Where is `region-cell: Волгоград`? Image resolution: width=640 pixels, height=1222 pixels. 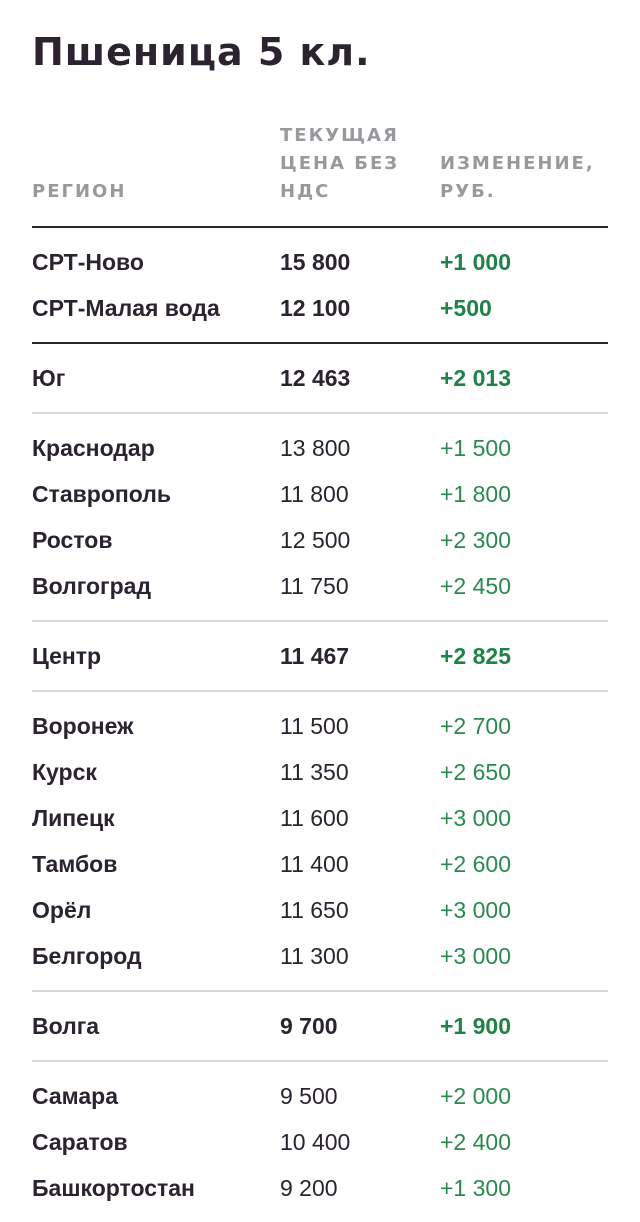
region-cell: Волгоград is located at coordinates (92, 586).